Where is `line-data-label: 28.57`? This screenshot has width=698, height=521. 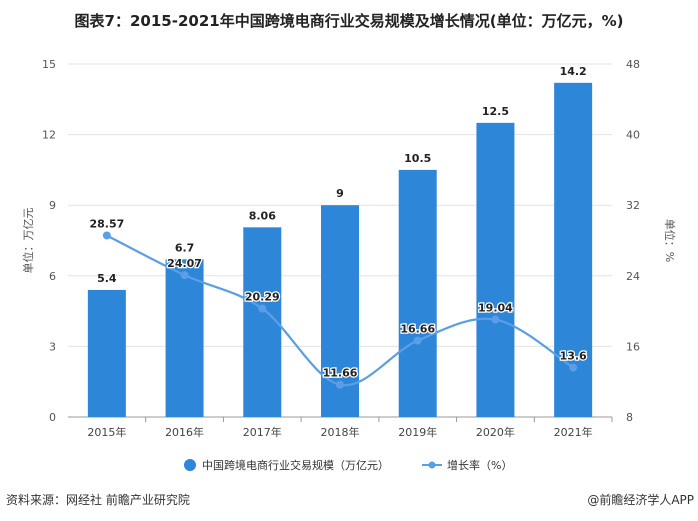 line-data-label: 28.57 is located at coordinates (106, 223).